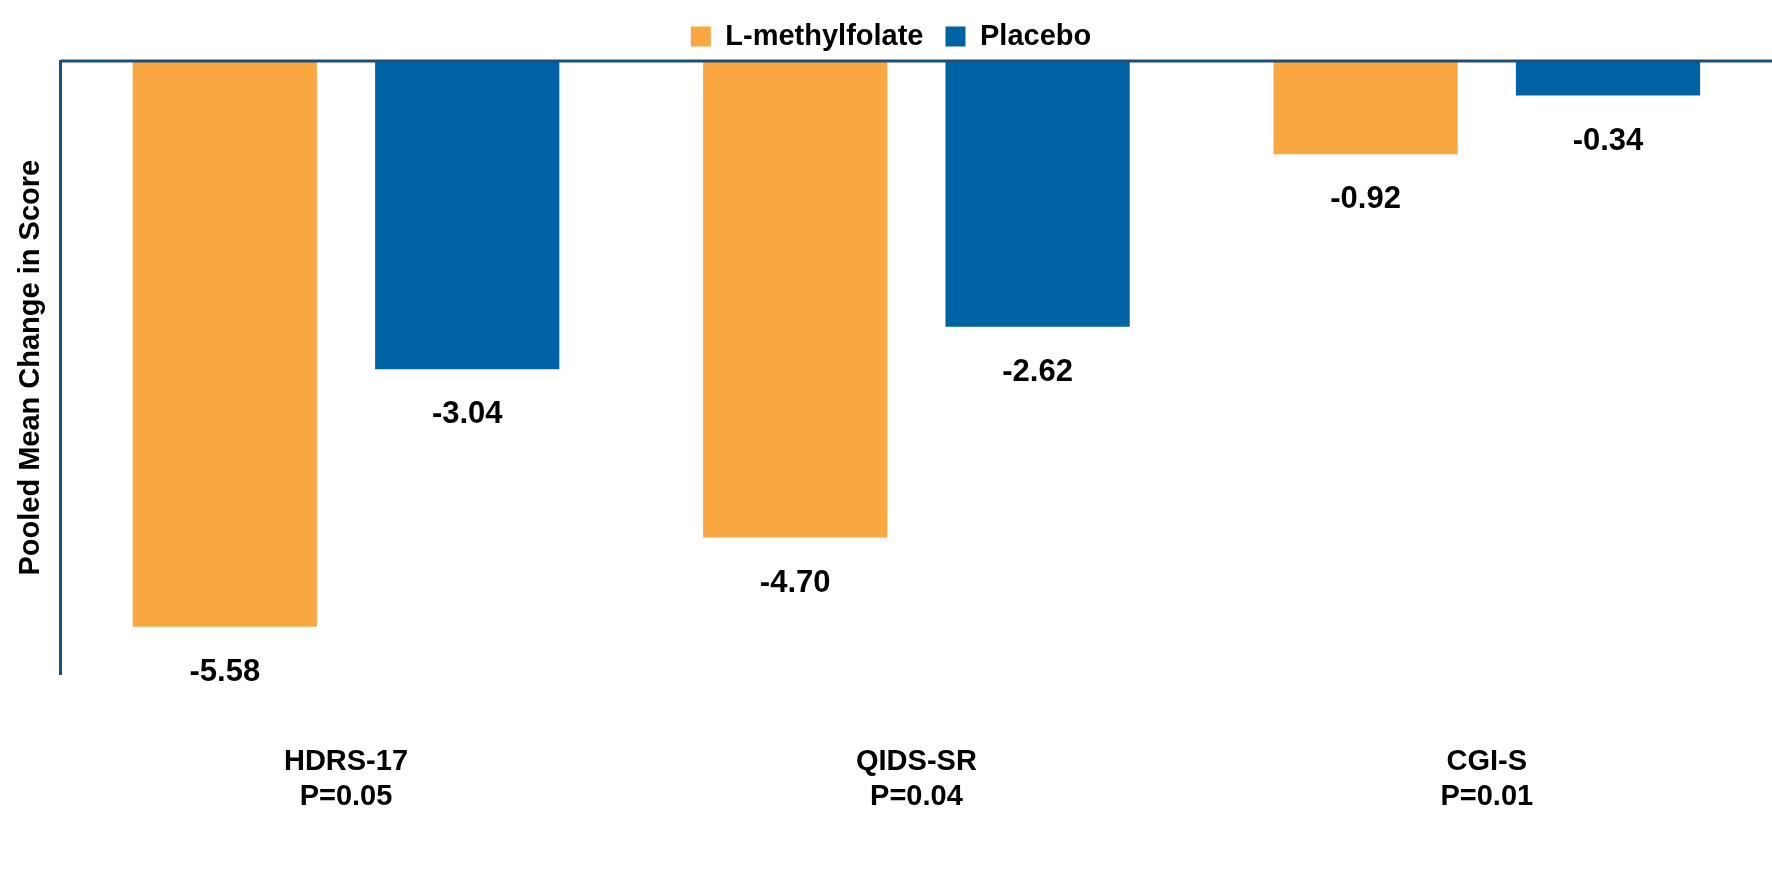 The width and height of the screenshot is (1772, 894). Describe the element at coordinates (1037, 370) in the screenshot. I see `data-label: -2.62` at that location.